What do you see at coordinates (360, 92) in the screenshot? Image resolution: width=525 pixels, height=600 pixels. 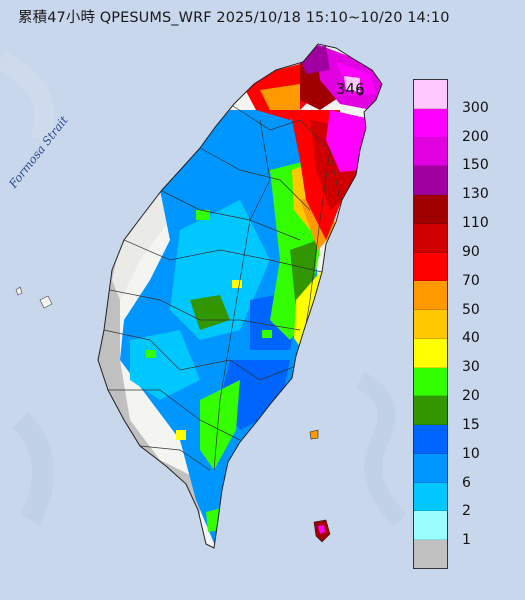 I see `max-value-marker` at bounding box center [360, 92].